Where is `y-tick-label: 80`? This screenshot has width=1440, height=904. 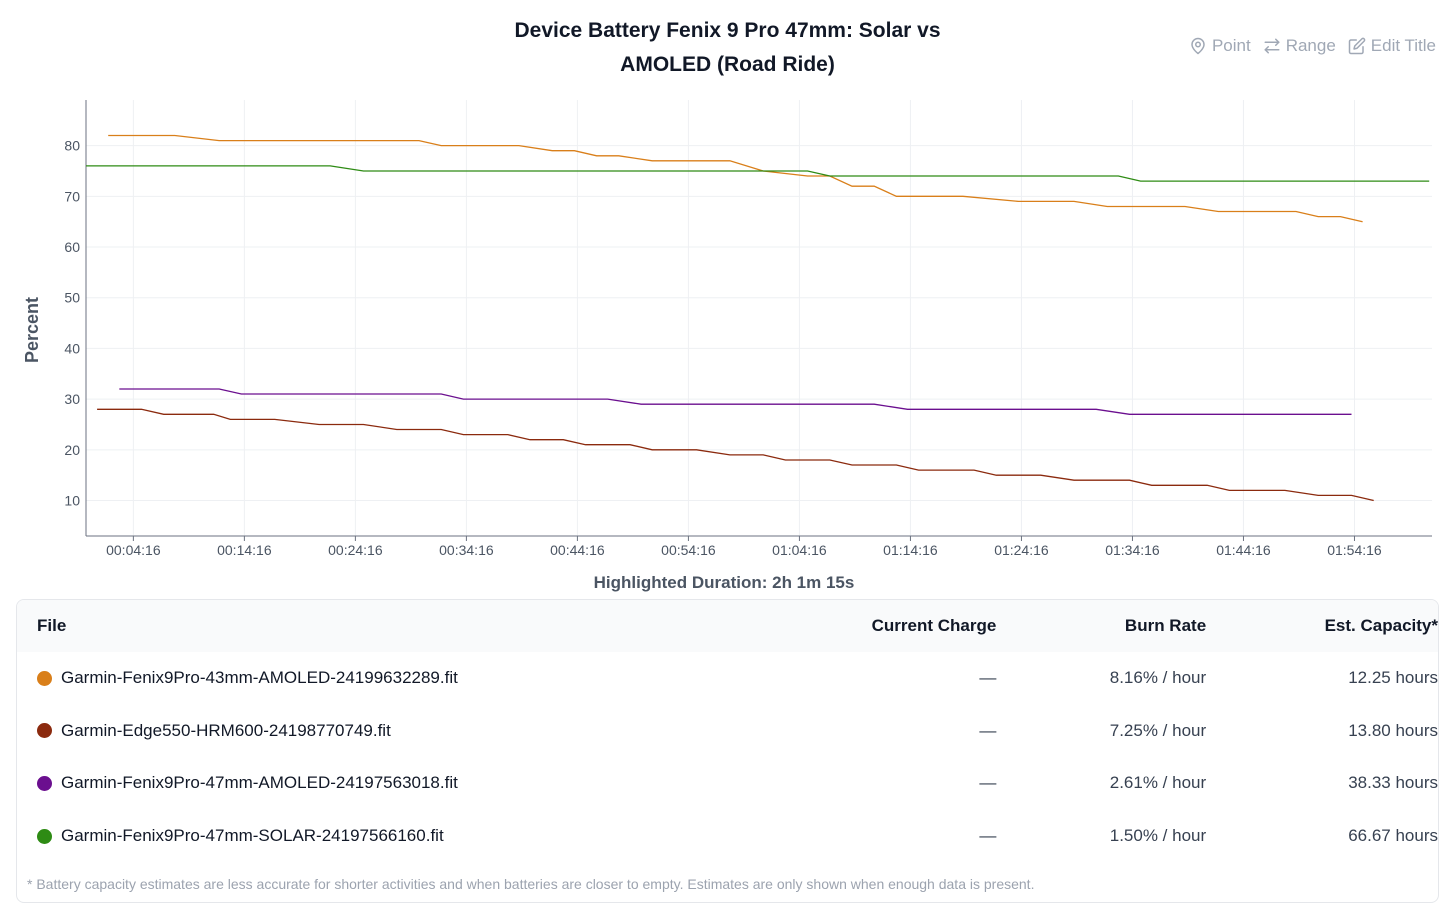 y-tick-label: 80 is located at coordinates (72, 146).